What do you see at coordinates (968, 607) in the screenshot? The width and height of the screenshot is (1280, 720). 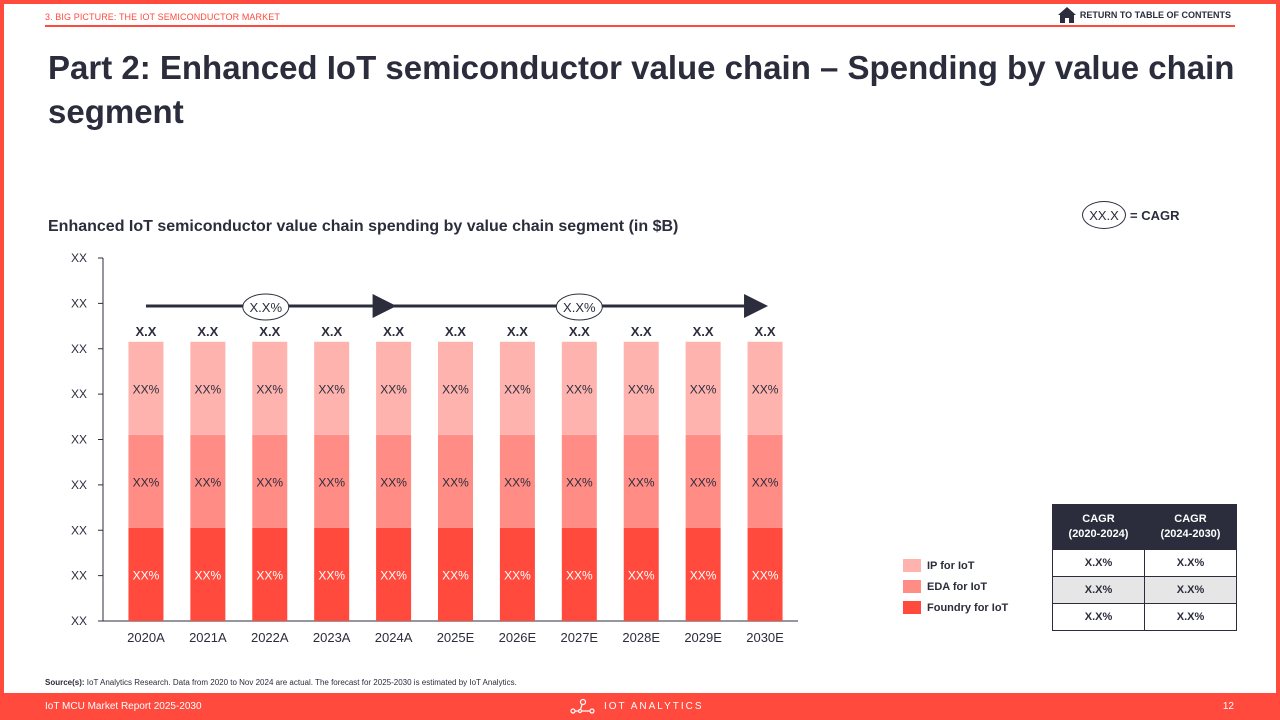 I see `legend-label-foundry: Foundry for IoT` at bounding box center [968, 607].